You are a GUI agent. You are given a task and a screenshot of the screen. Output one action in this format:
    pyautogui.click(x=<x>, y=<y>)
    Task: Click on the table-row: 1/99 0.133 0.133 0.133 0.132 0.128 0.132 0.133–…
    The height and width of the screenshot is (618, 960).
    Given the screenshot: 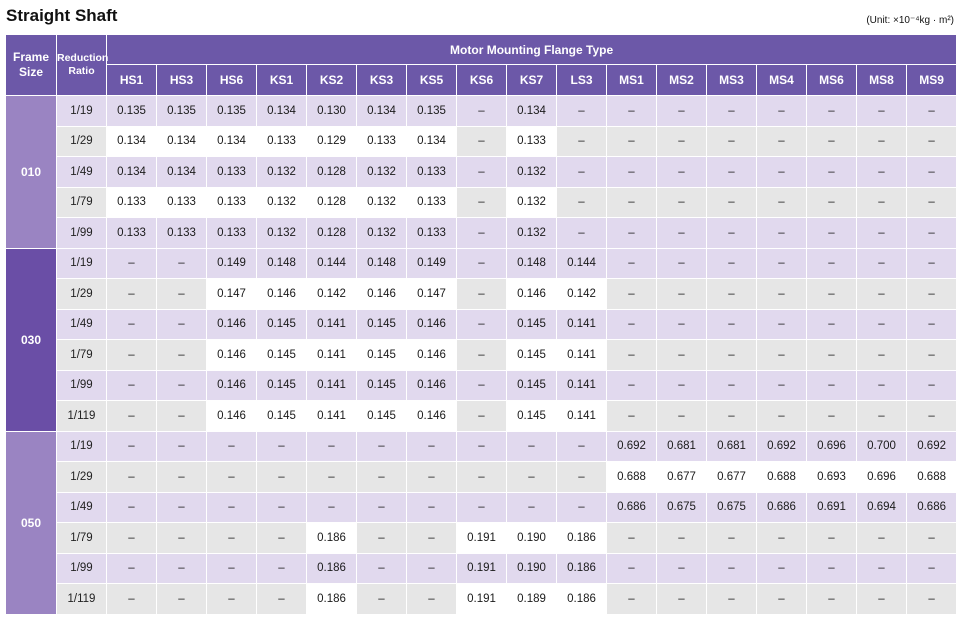 What is the action you would take?
    pyautogui.click(x=482, y=233)
    